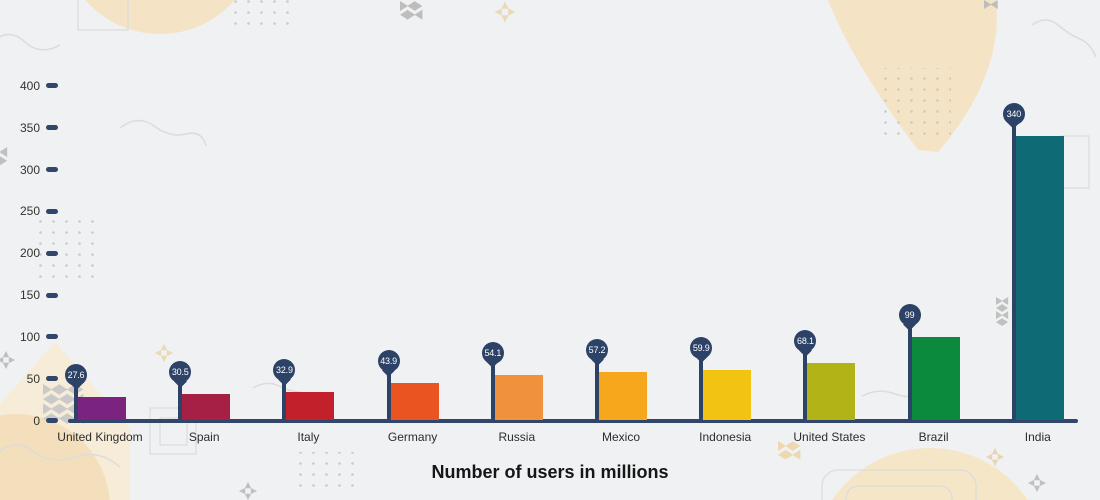 This screenshot has height=500, width=1100. What do you see at coordinates (29, 169) in the screenshot?
I see `y-tick-label: 300` at bounding box center [29, 169].